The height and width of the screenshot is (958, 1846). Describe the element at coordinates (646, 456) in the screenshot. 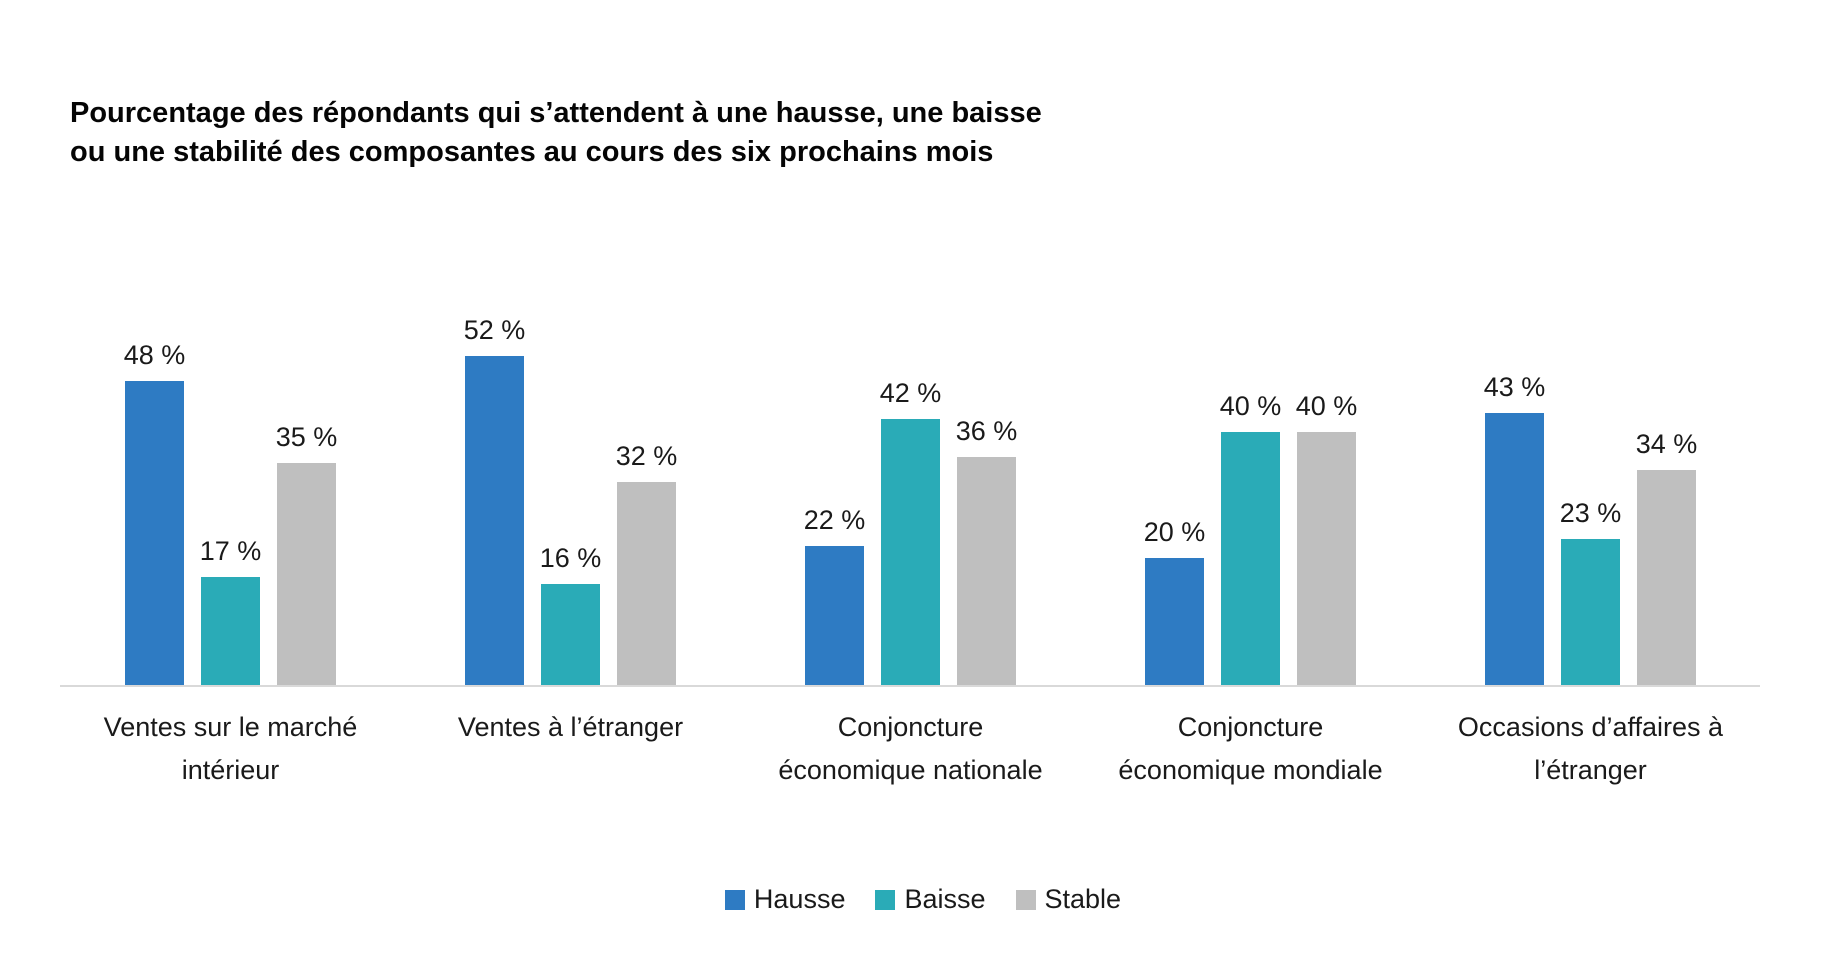

I see `bar-value-label-stable-1: 32 %` at that location.